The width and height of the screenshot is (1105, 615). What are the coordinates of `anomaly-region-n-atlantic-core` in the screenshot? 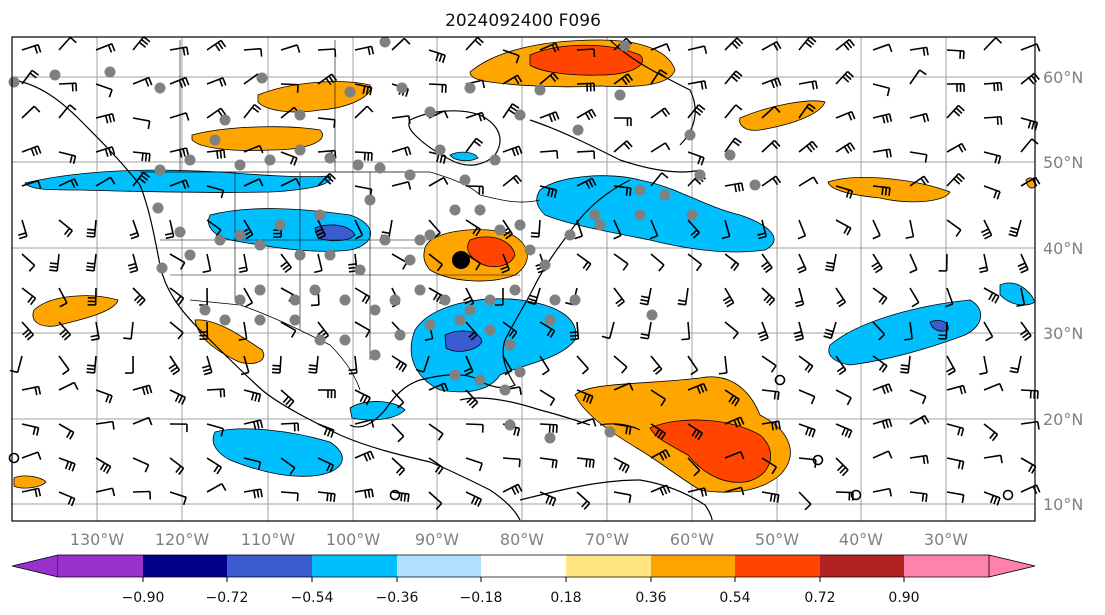 It's located at (586, 60).